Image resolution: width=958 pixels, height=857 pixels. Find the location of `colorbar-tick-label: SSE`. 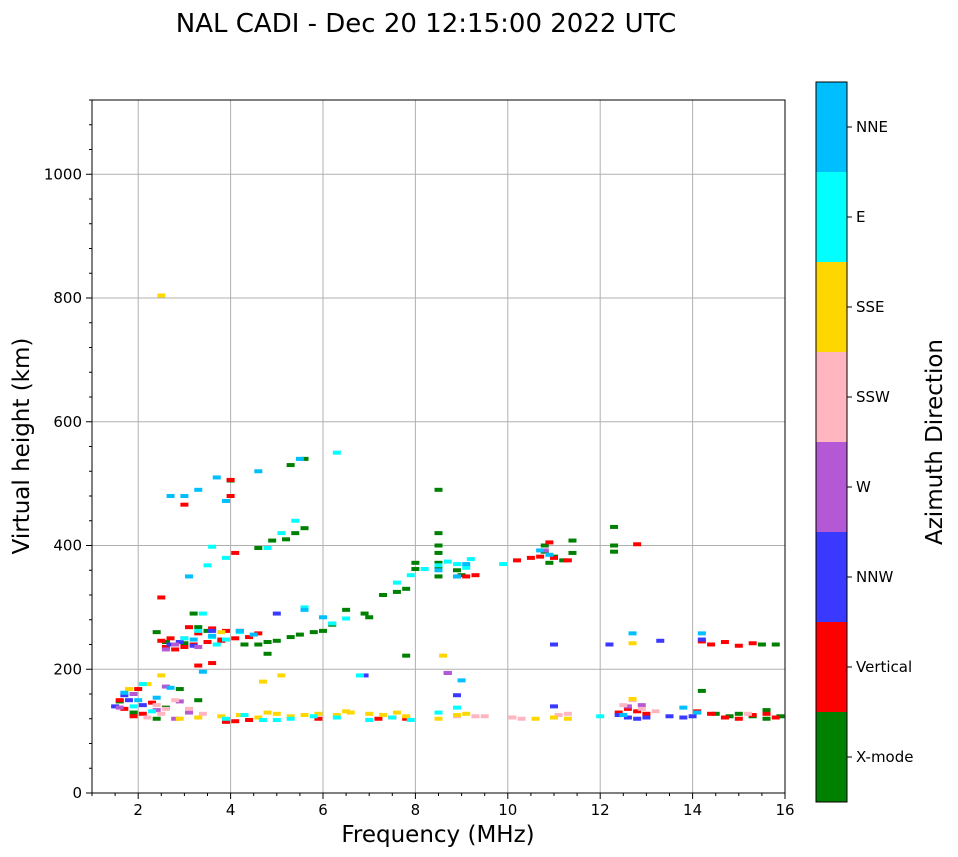

colorbar-tick-label: SSE is located at coordinates (870, 307).